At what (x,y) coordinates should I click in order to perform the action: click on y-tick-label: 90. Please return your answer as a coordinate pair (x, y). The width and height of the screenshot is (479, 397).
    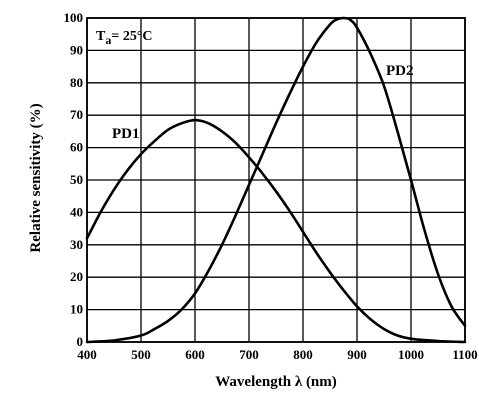
    Looking at the image, I should click on (76, 49).